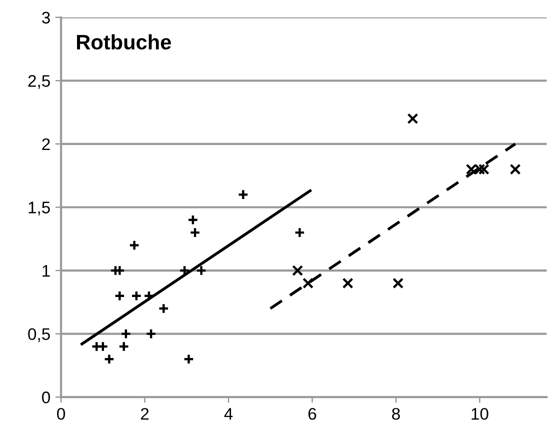  Describe the element at coordinates (46, 398) in the screenshot. I see `y-tick-label: 0` at that location.